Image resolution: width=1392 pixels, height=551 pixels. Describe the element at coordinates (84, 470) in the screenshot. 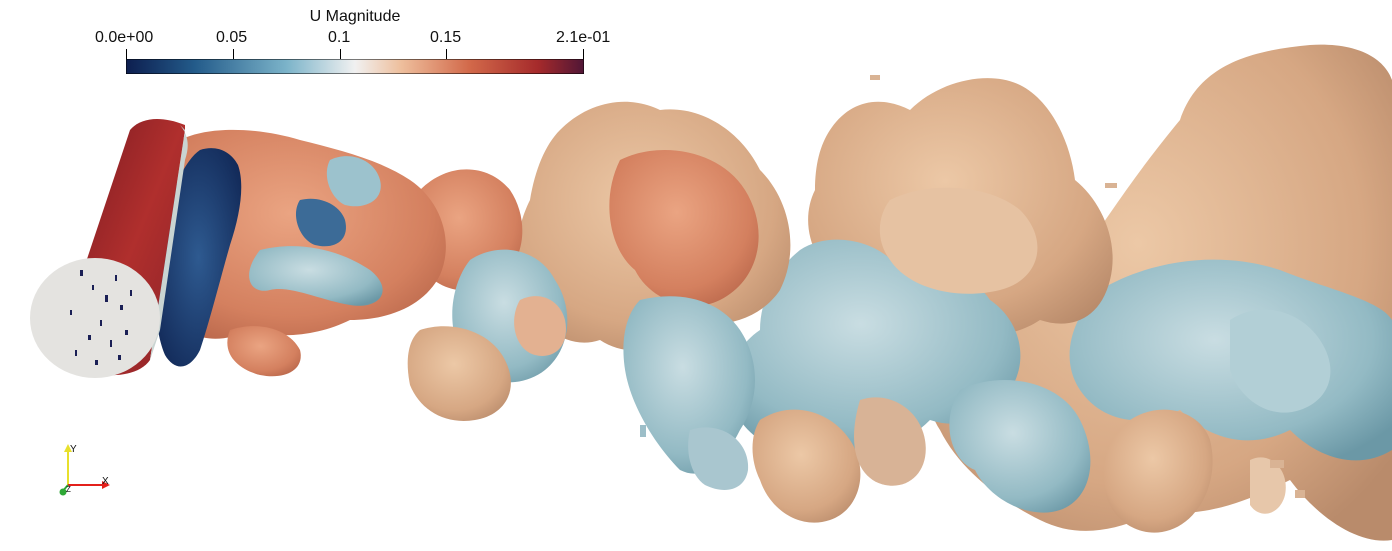

I see `orientation-axes: Y X Z` at that location.